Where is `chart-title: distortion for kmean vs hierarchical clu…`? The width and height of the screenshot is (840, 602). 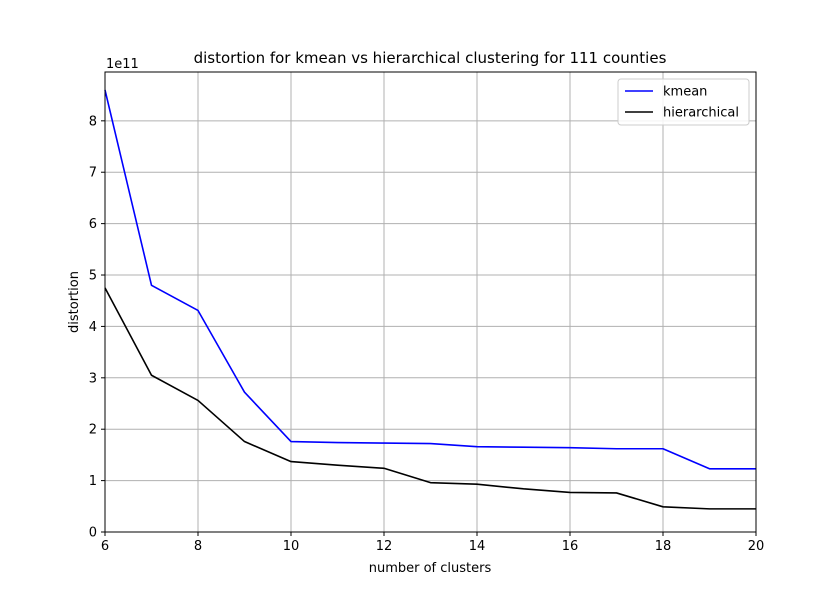
chart-title: distortion for kmean vs hierarchical clu… is located at coordinates (430, 58).